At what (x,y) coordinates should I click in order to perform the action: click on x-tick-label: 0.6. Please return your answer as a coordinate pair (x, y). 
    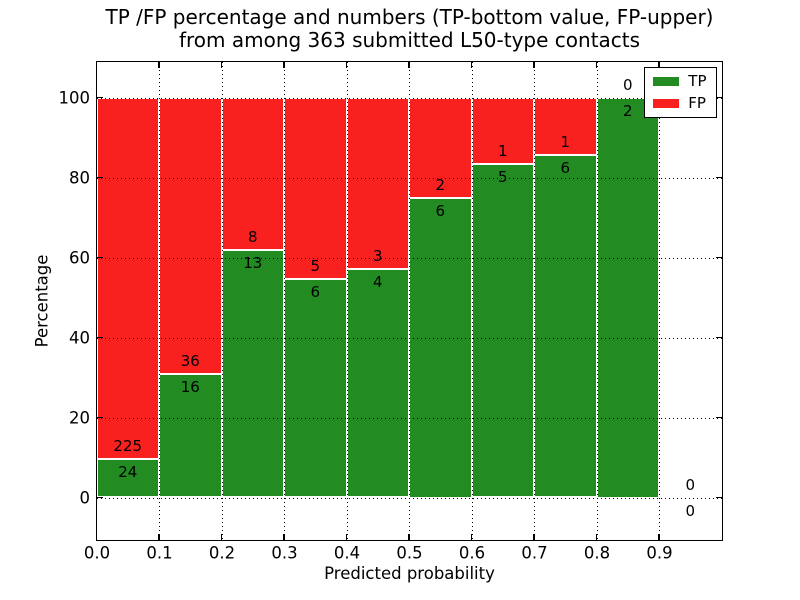
    Looking at the image, I should click on (472, 553).